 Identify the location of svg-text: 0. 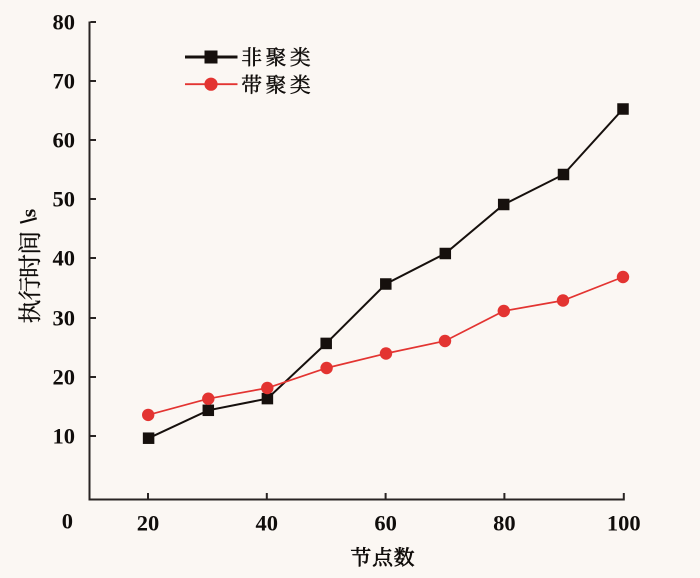
(67, 521).